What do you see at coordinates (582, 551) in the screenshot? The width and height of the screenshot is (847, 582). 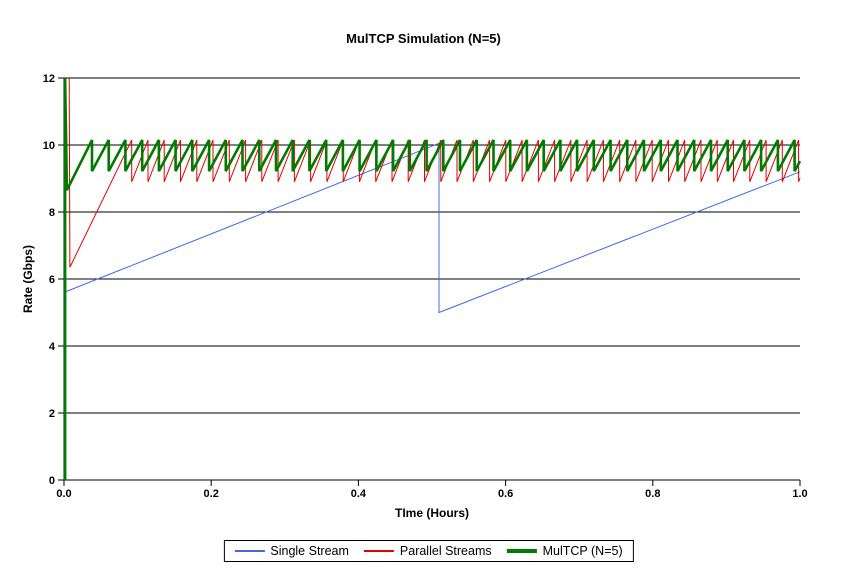 I see `legend-label-multcp: MulTCP (N=5)` at bounding box center [582, 551].